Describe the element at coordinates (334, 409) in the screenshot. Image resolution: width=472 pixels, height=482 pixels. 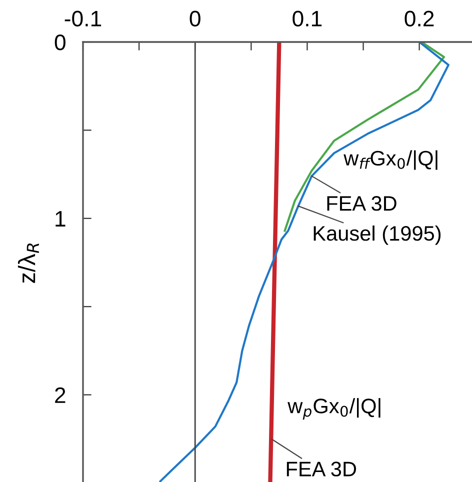
I see `annotation: w$_{p}$Gx$_{0}$/|Q|` at that location.